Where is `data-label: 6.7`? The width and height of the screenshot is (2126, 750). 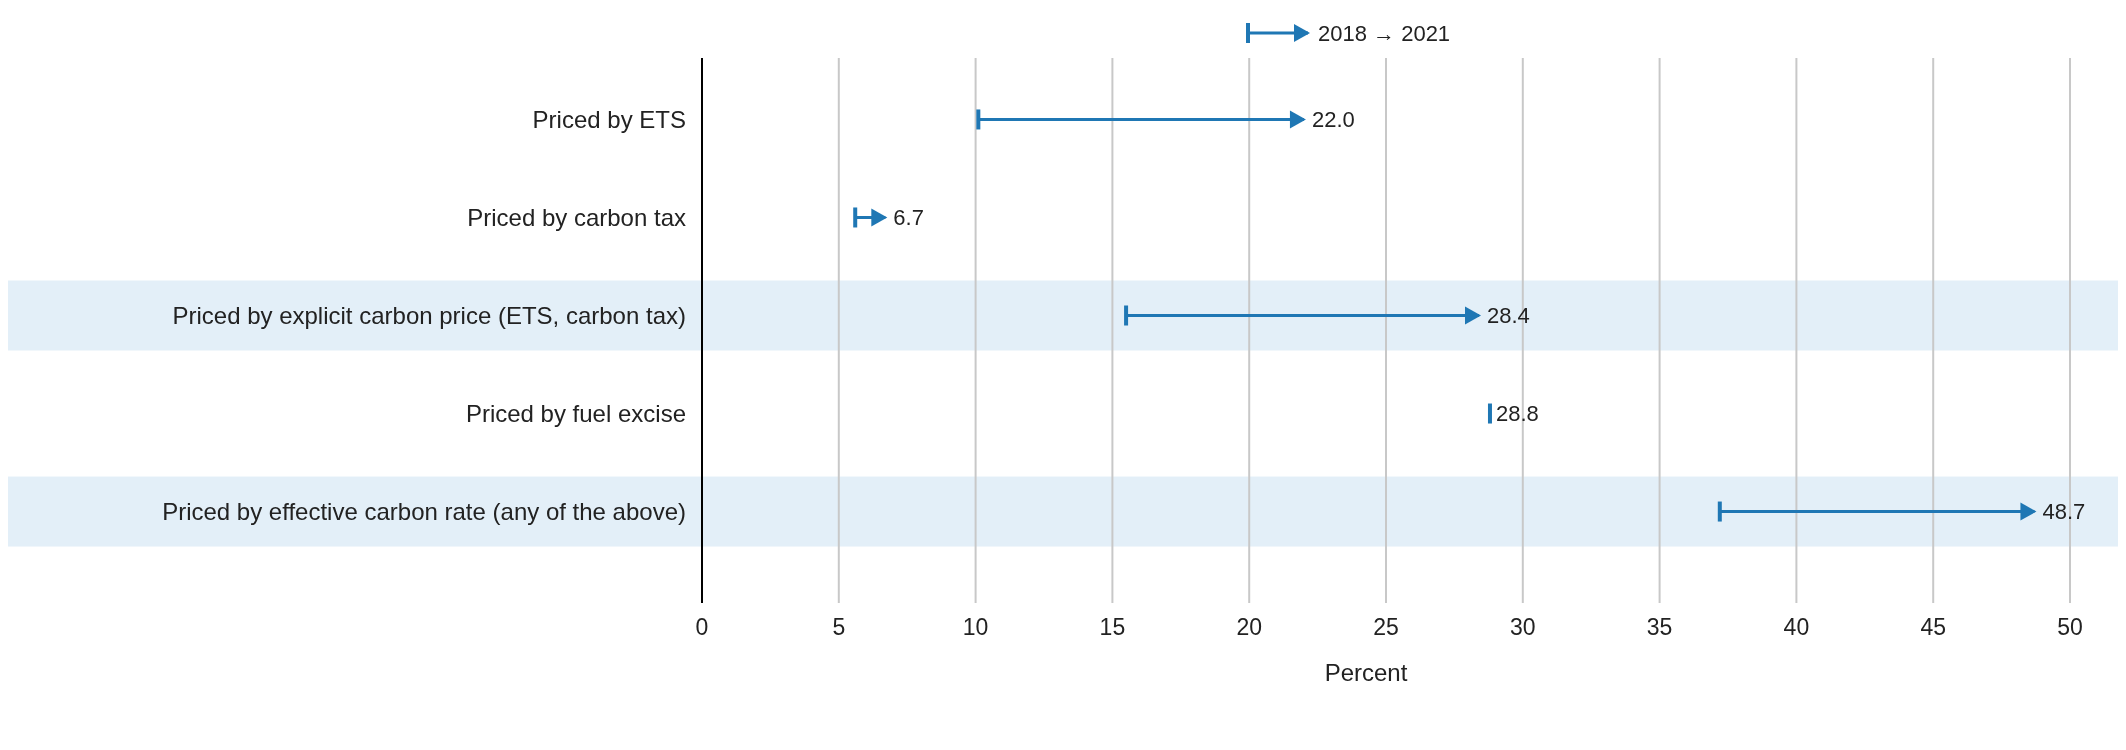 data-label: 6.7 is located at coordinates (908, 218).